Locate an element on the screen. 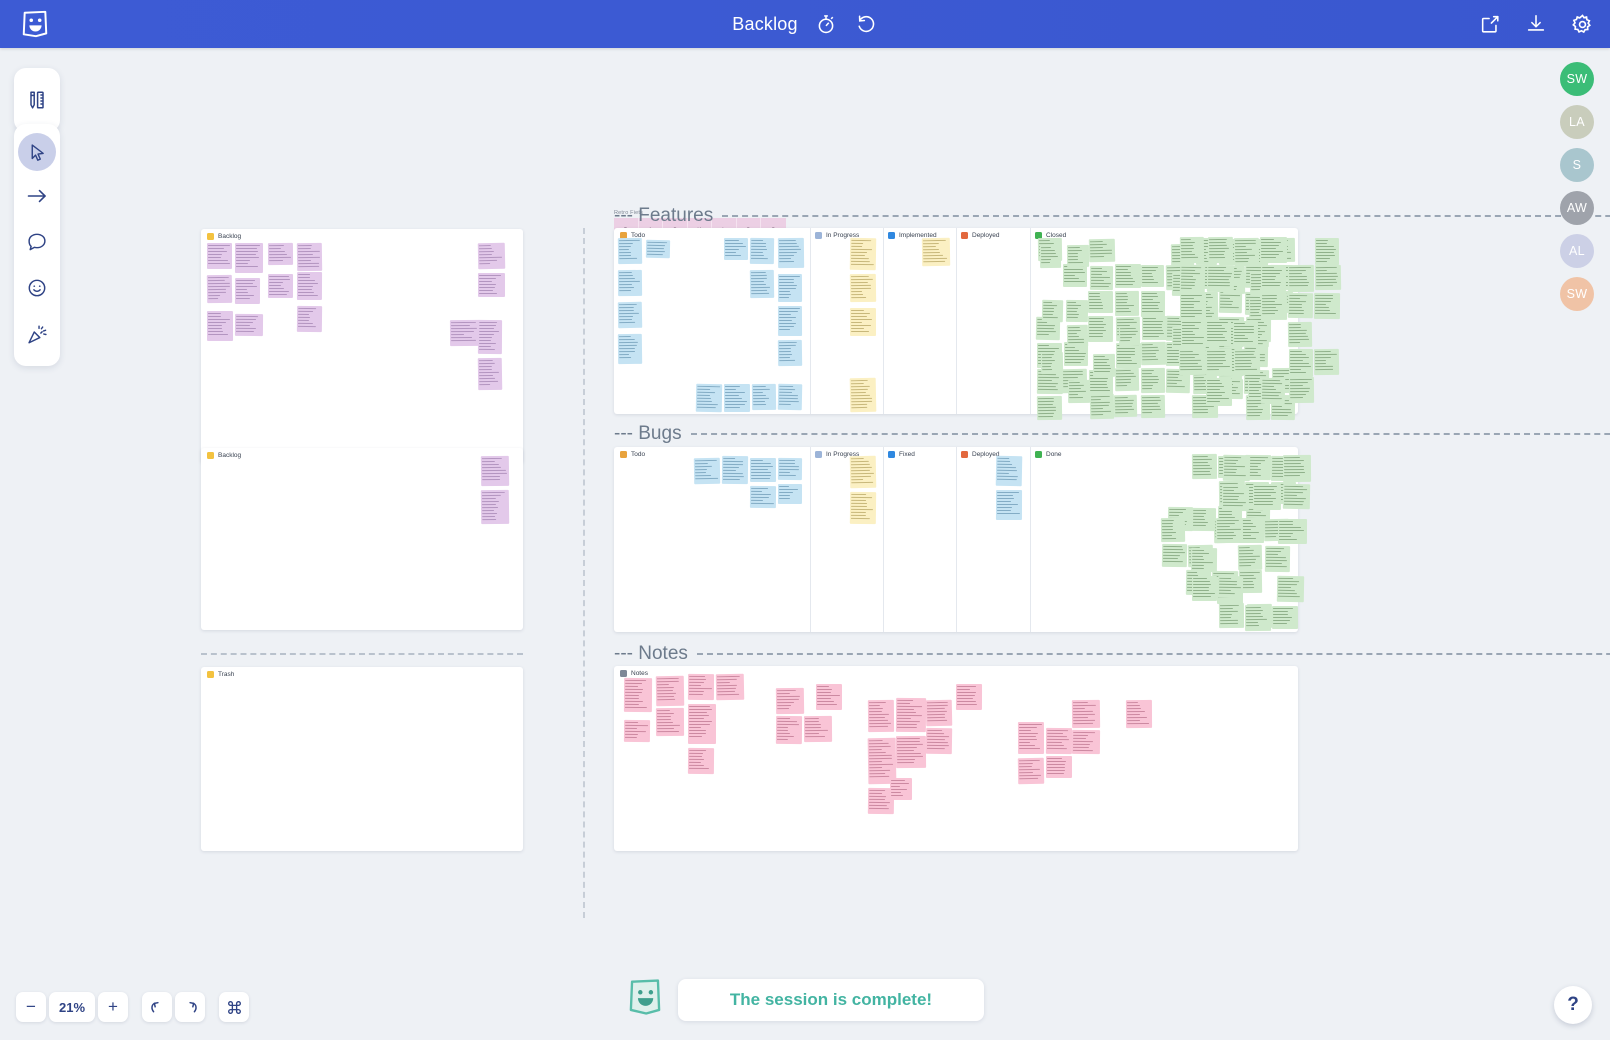 This screenshot has height=1040, width=1610. redo-icon is located at coordinates (190, 1007).